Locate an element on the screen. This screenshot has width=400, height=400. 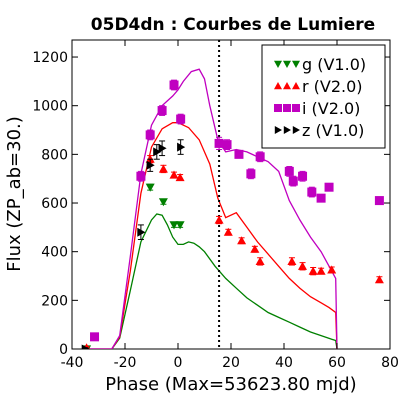
y-tick-label: 200 is located at coordinates (54, 301).